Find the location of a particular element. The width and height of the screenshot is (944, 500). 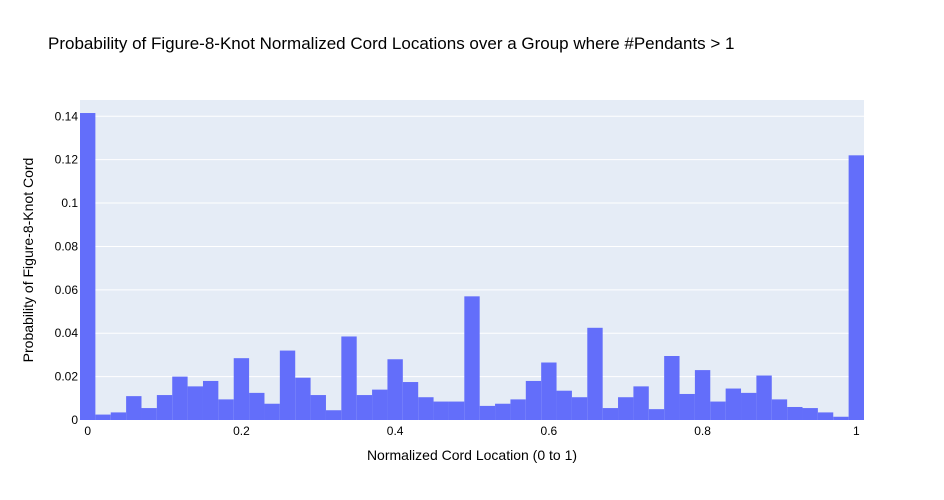

y-axis-ticks: 0 0.02 0.04 0.06 0.08 0.1 0.12 0.14 is located at coordinates (67, 268).